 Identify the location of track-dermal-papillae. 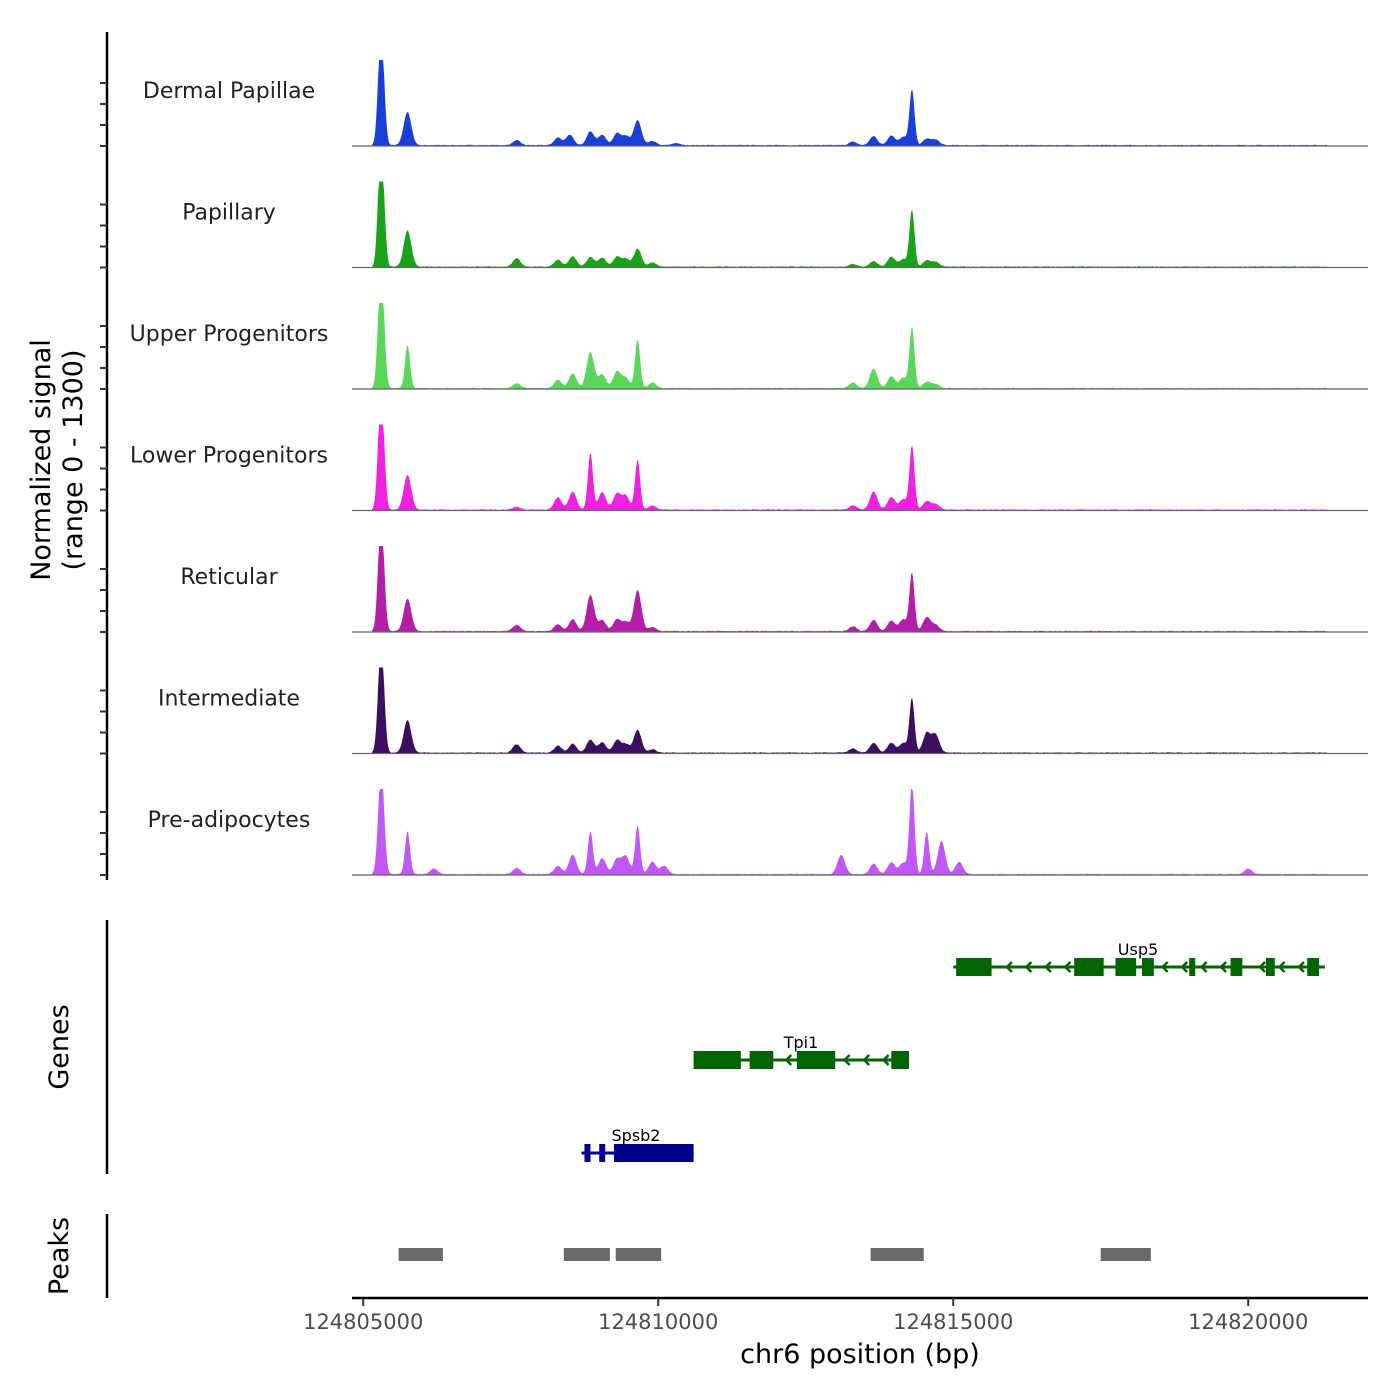
(860, 103).